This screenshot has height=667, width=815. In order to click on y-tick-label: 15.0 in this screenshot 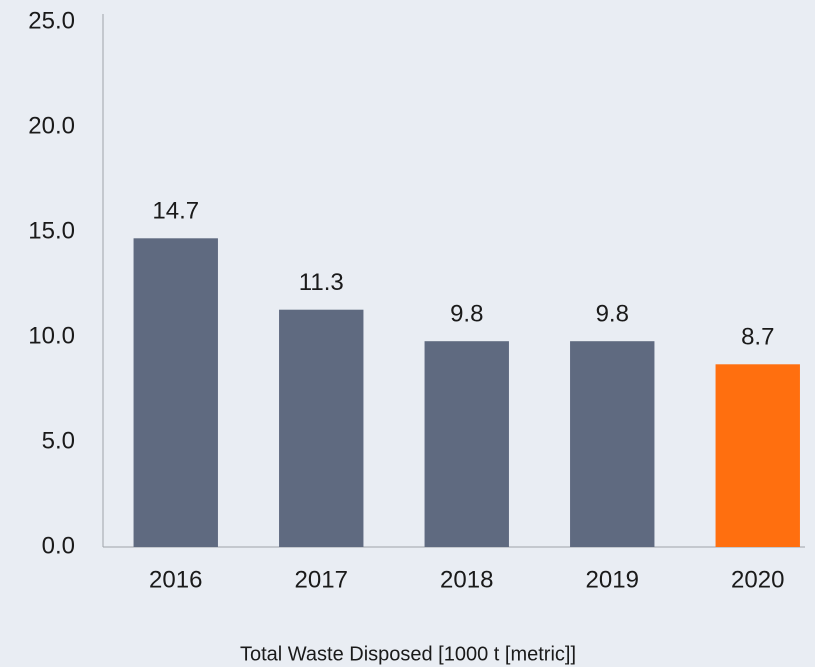, I will do `click(51, 230)`.